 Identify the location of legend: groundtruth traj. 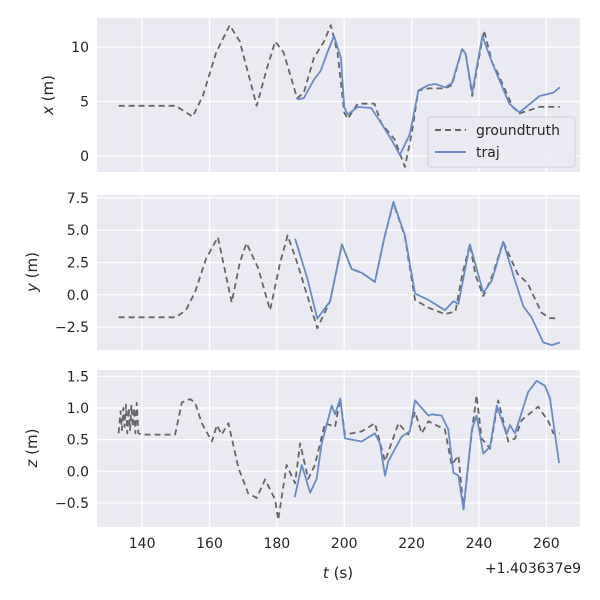
(501, 142).